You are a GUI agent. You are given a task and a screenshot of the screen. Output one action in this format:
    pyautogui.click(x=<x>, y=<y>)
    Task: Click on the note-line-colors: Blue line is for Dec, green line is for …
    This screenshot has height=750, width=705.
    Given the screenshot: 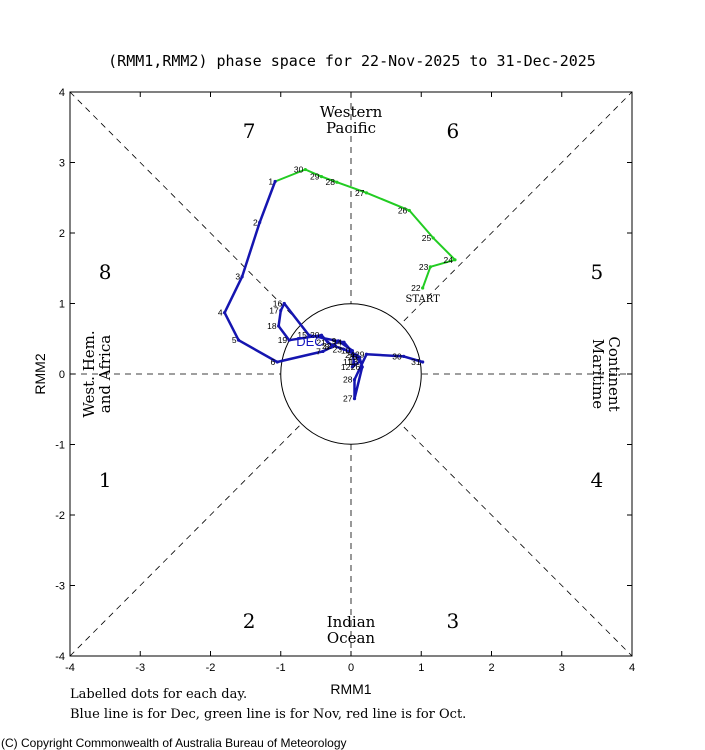 What is the action you would take?
    pyautogui.click(x=268, y=714)
    